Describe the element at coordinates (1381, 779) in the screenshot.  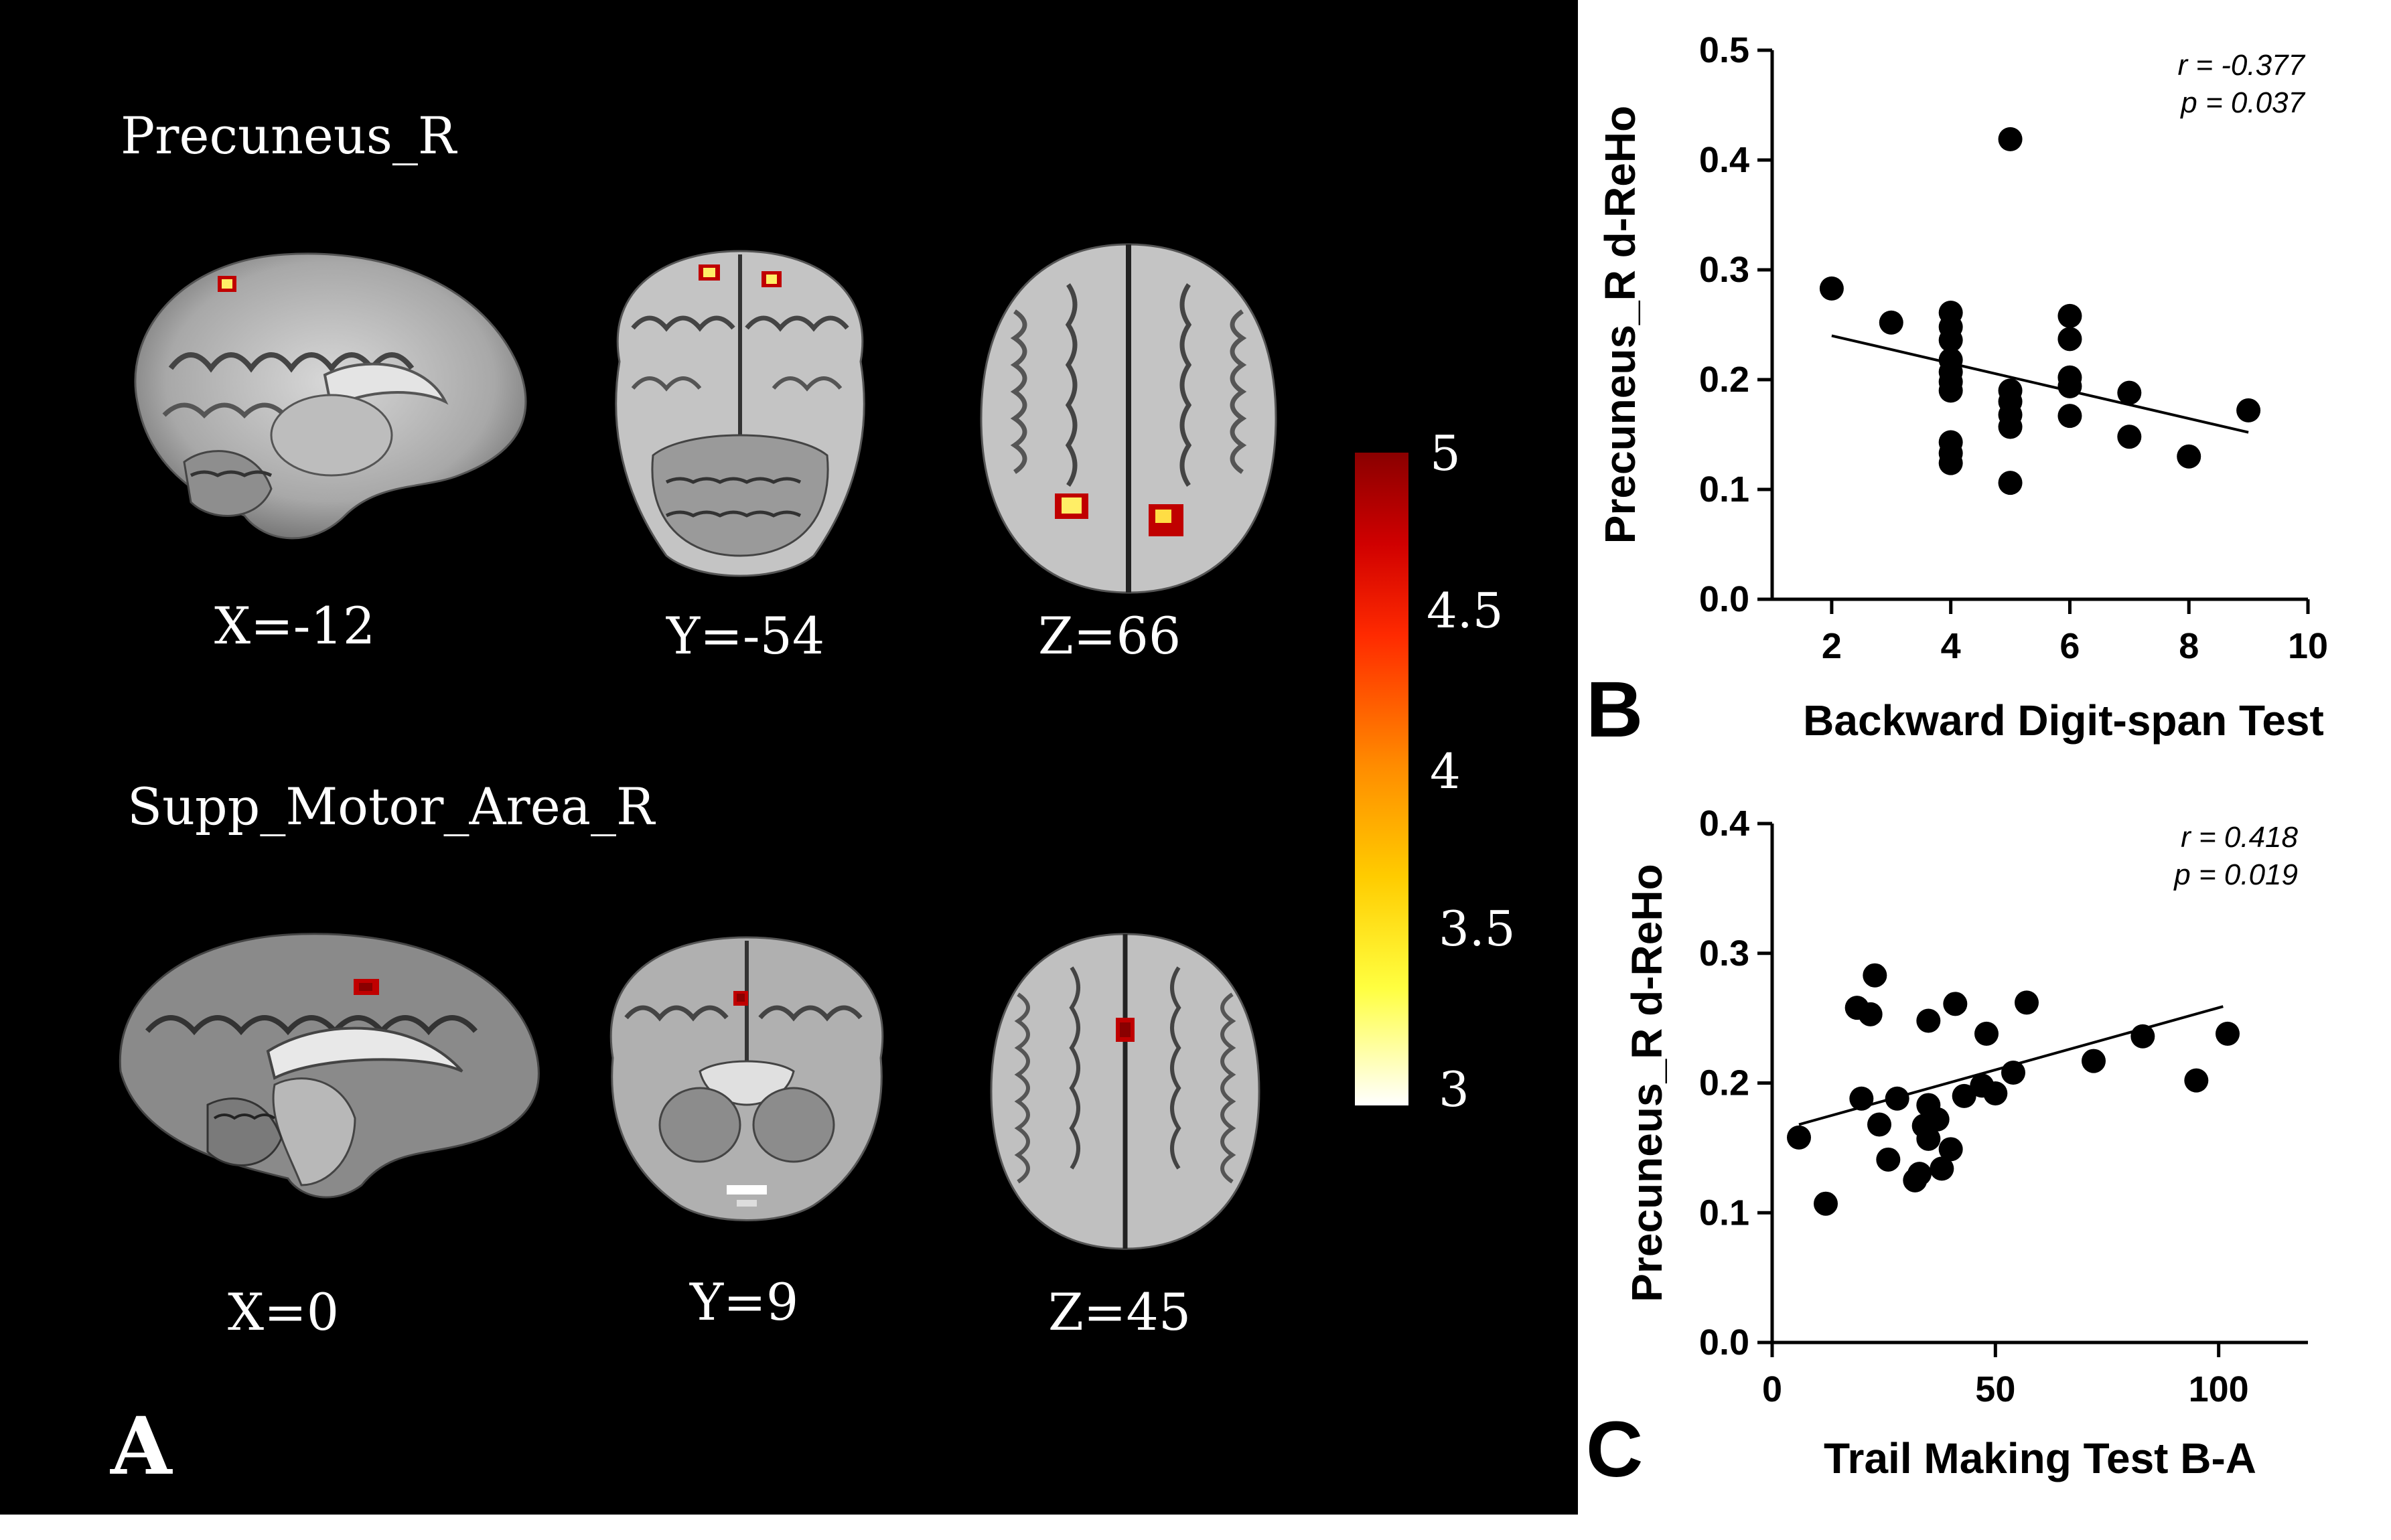
I see `colorbar` at that location.